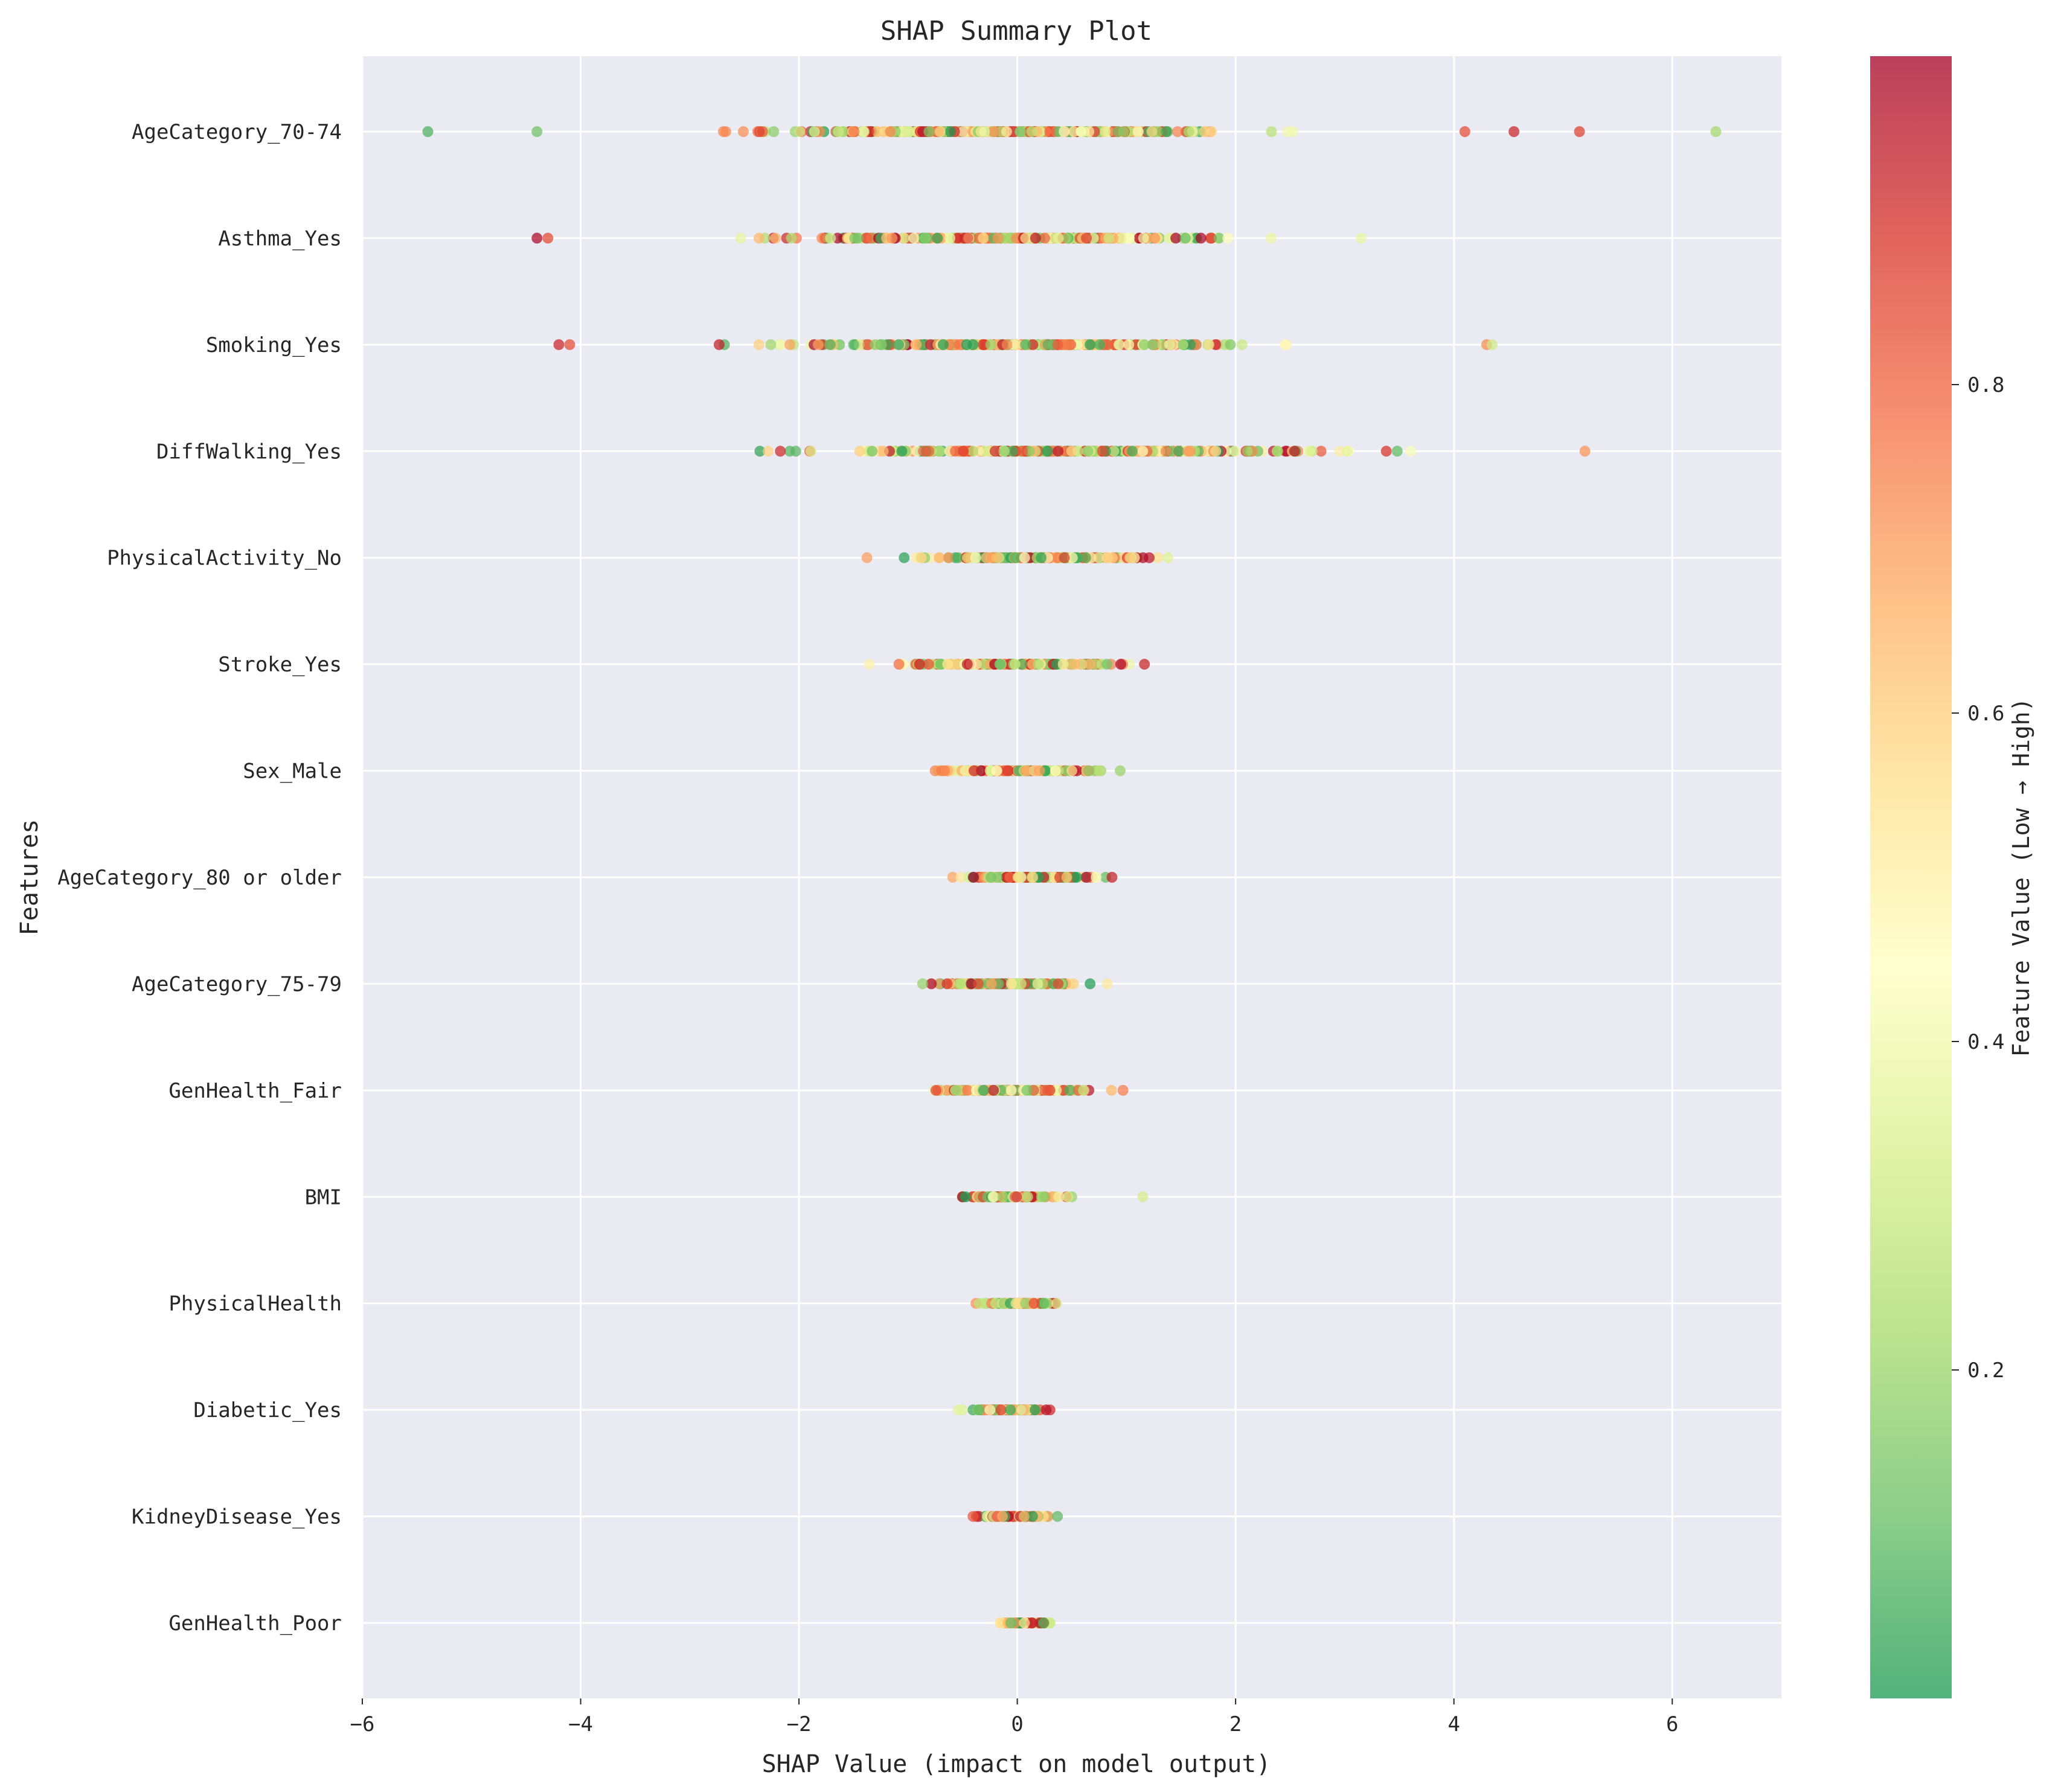  What do you see at coordinates (324, 1197) in the screenshot?
I see `feature-label: BMI` at bounding box center [324, 1197].